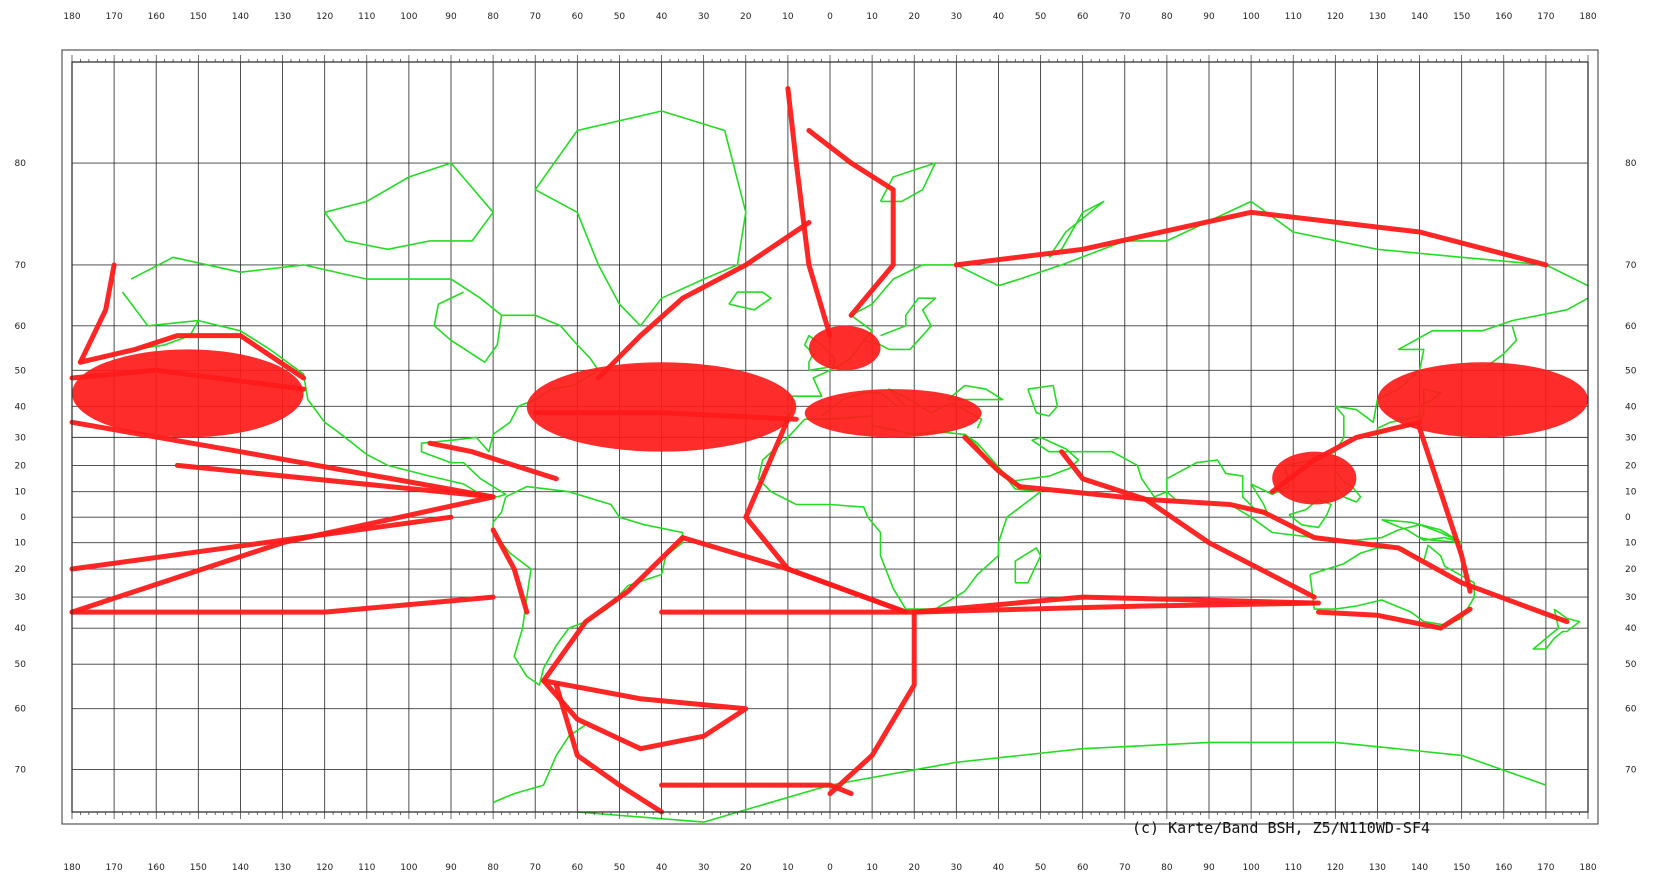 The height and width of the screenshot is (882, 1658). I want to click on left-lat-label: 50, so click(21, 371).